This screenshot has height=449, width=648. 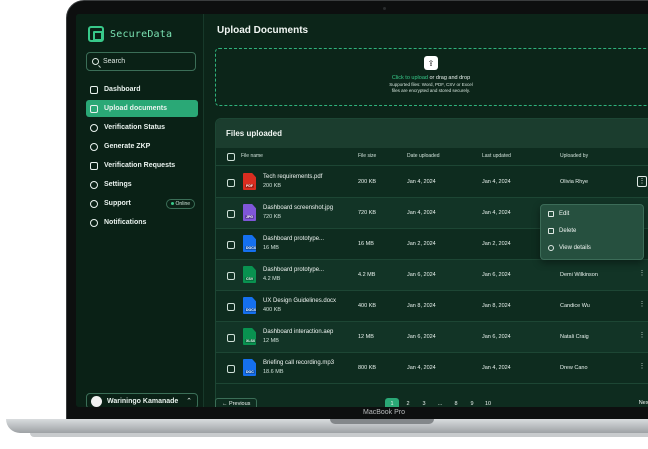 I want to click on column-header-last-updated: Last updated, so click(x=496, y=156).